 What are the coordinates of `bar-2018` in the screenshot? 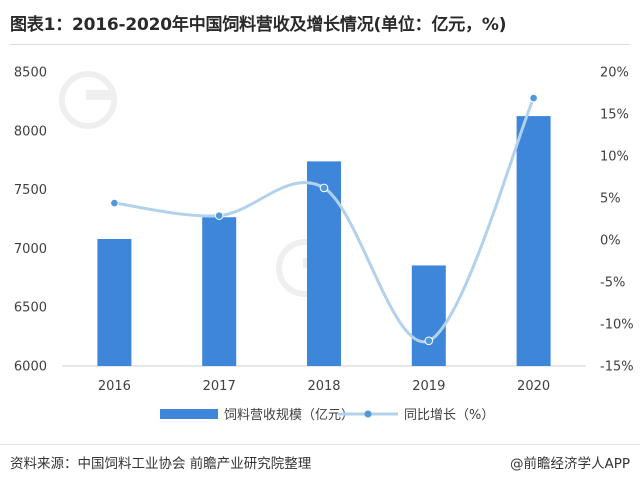 It's located at (324, 263).